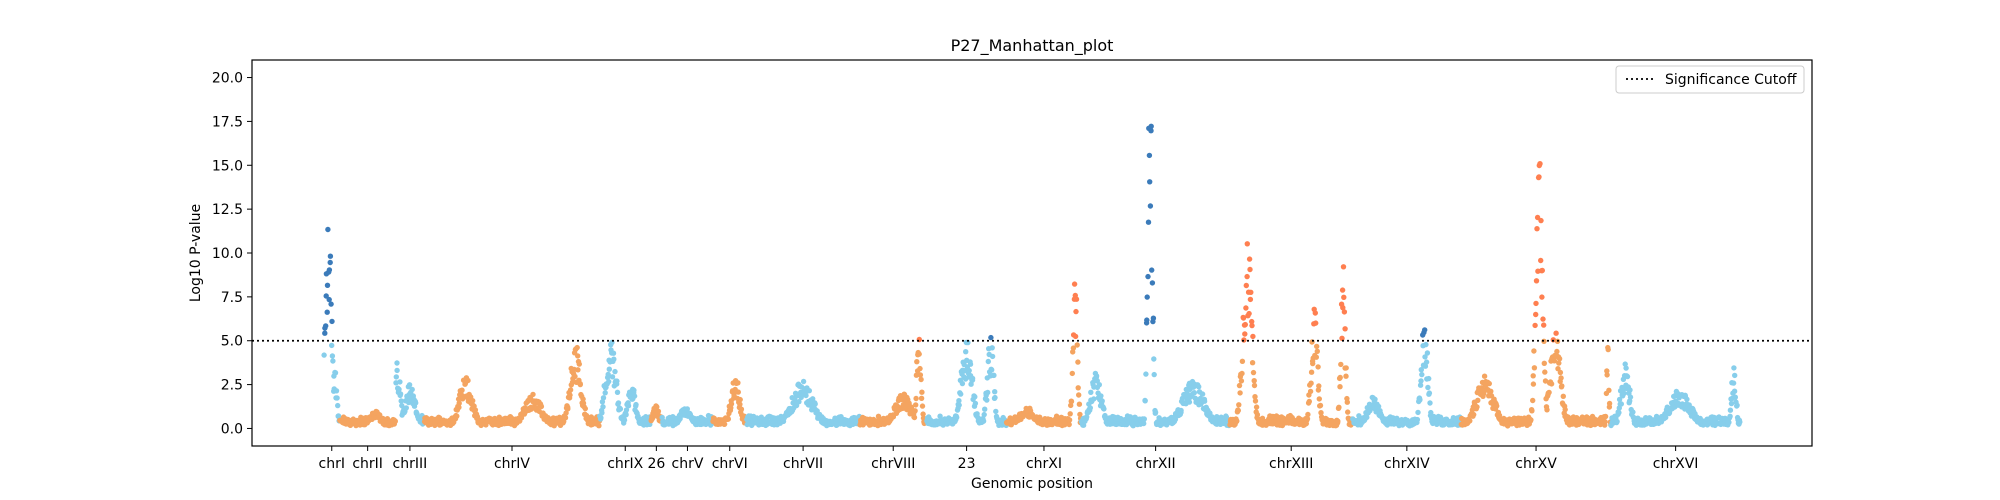 This screenshot has width=2000, height=500. I want to click on y-tick-label: 12.5, so click(227, 210).